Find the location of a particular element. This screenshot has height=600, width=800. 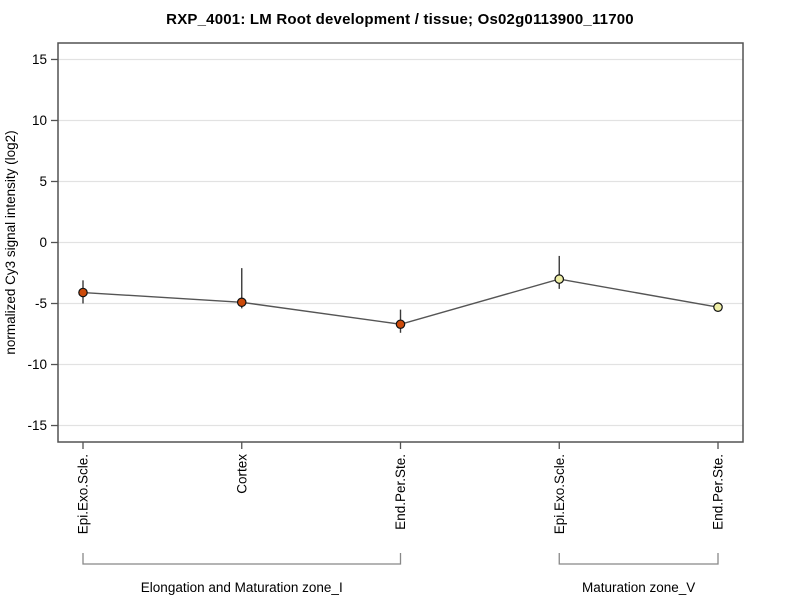

y-tick-label: -5 is located at coordinates (41, 303).